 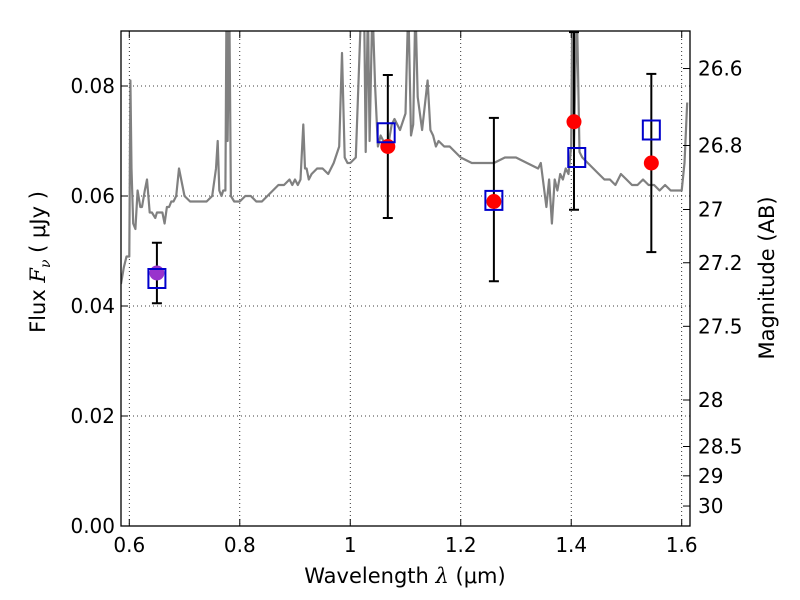 I want to click on y2-tick-label: 27.5, so click(x=720, y=326).